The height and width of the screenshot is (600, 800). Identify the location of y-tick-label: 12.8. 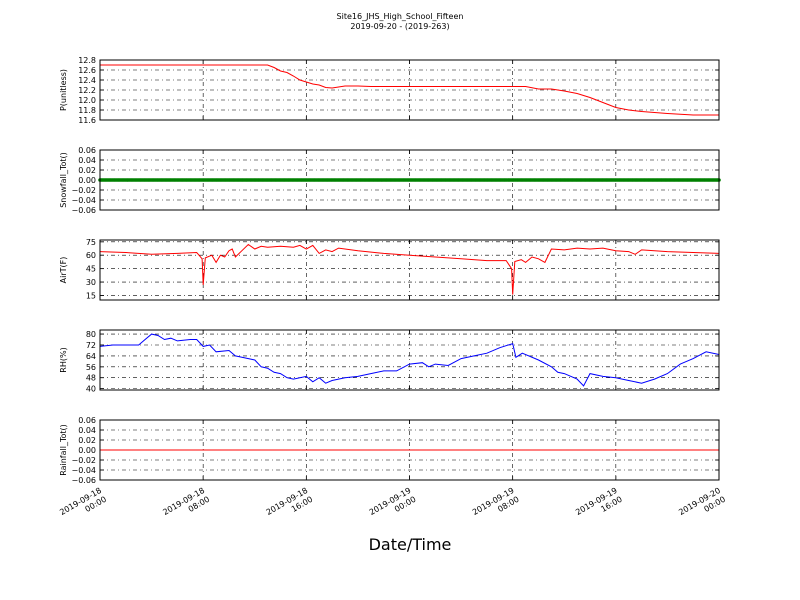
(87, 60).